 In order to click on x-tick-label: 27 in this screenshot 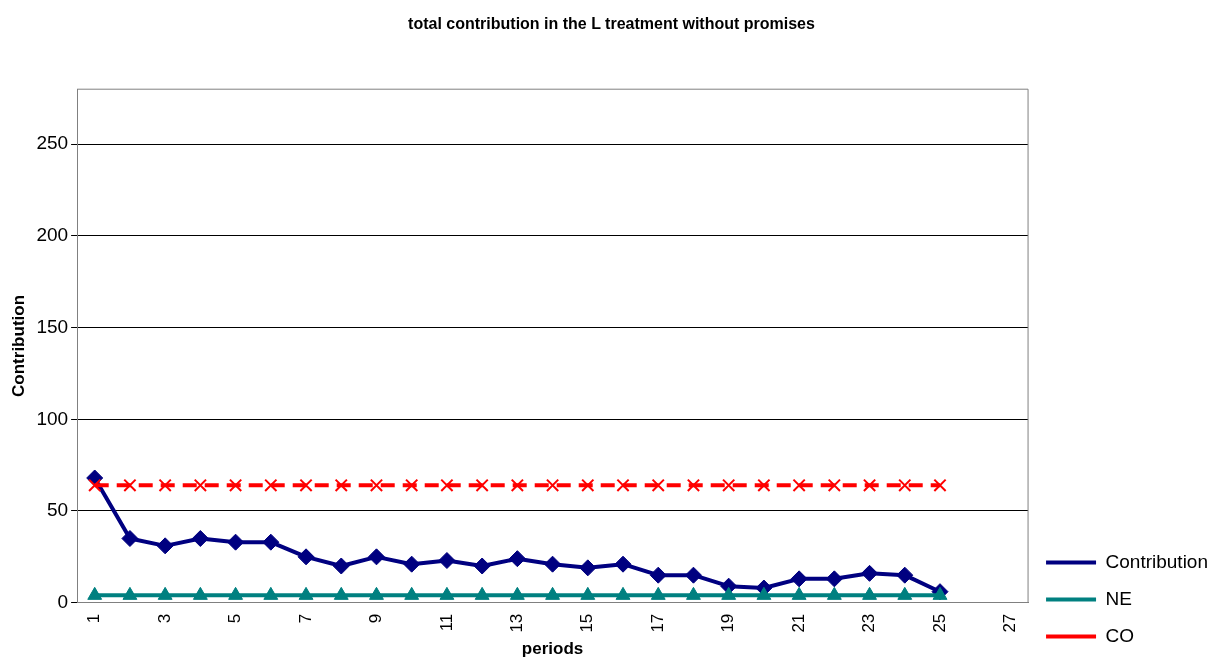, I will do `click(1010, 623)`.